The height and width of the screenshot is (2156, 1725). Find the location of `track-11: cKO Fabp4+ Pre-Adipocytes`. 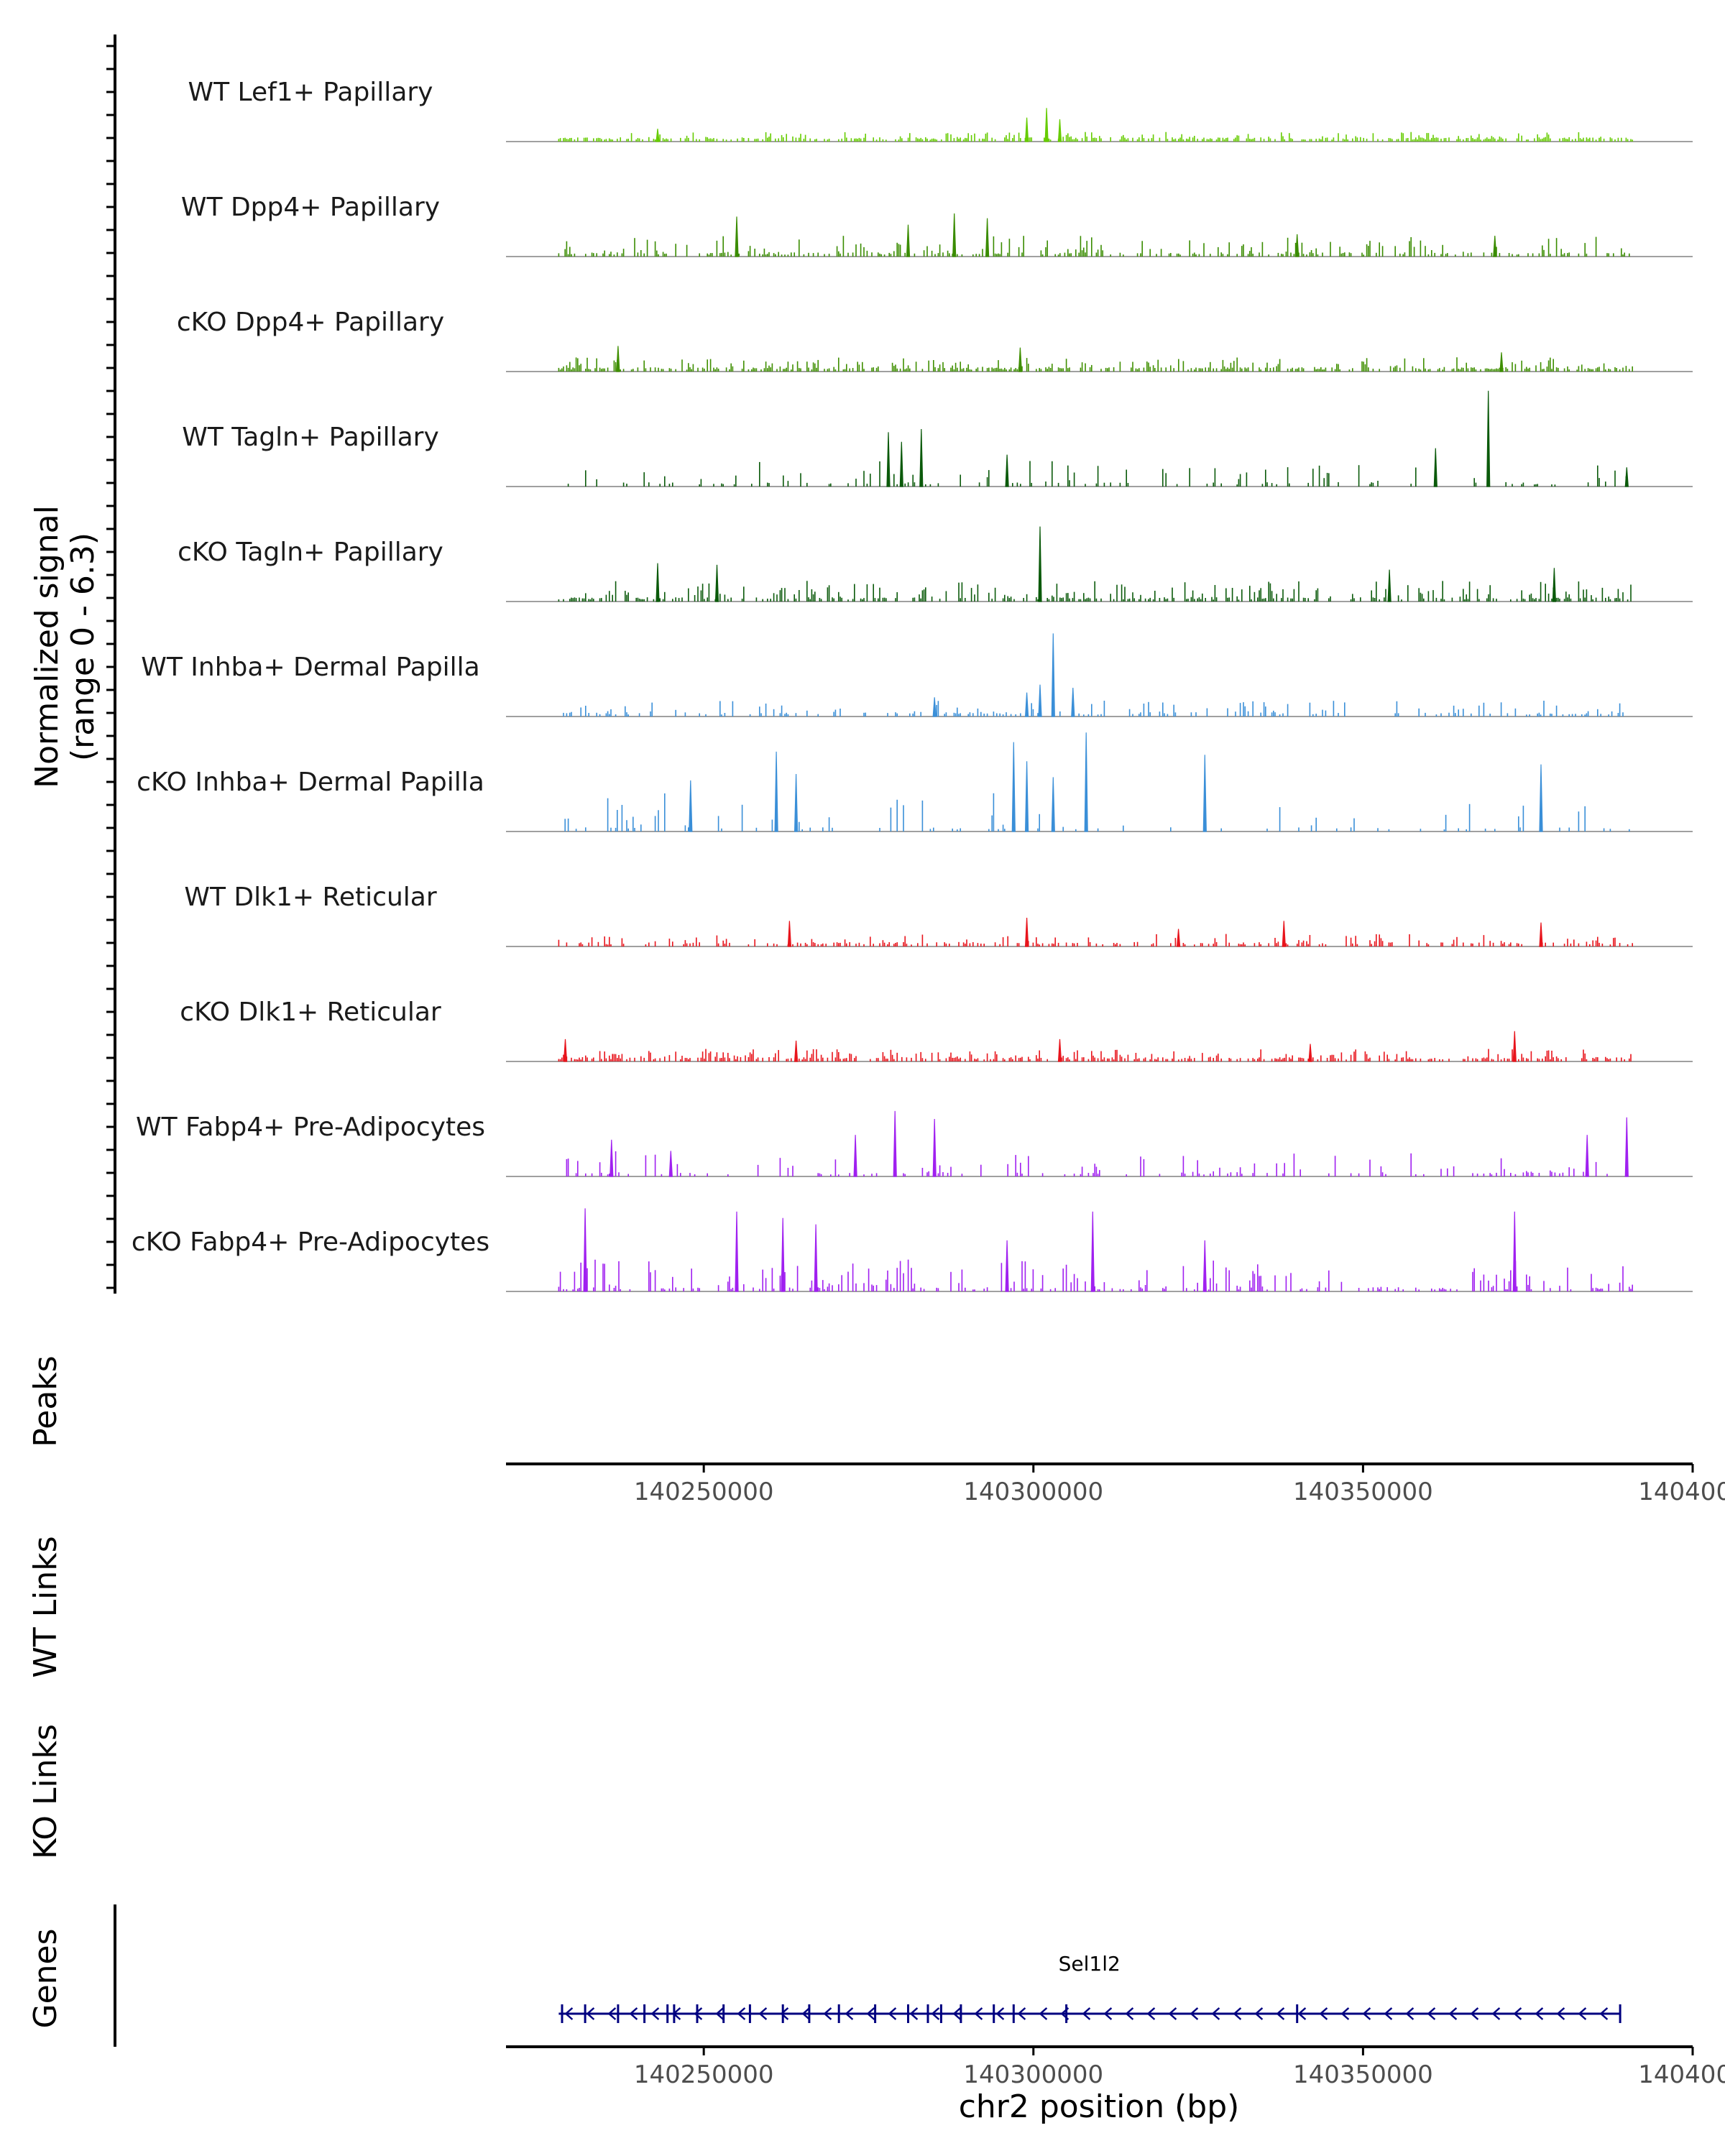

track-11: cKO Fabp4+ Pre-Adipocytes is located at coordinates (912, 1250).